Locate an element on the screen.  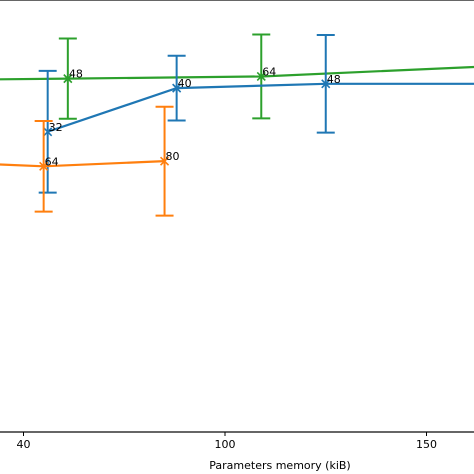
series-2: 46480 is located at coordinates (90, 161).